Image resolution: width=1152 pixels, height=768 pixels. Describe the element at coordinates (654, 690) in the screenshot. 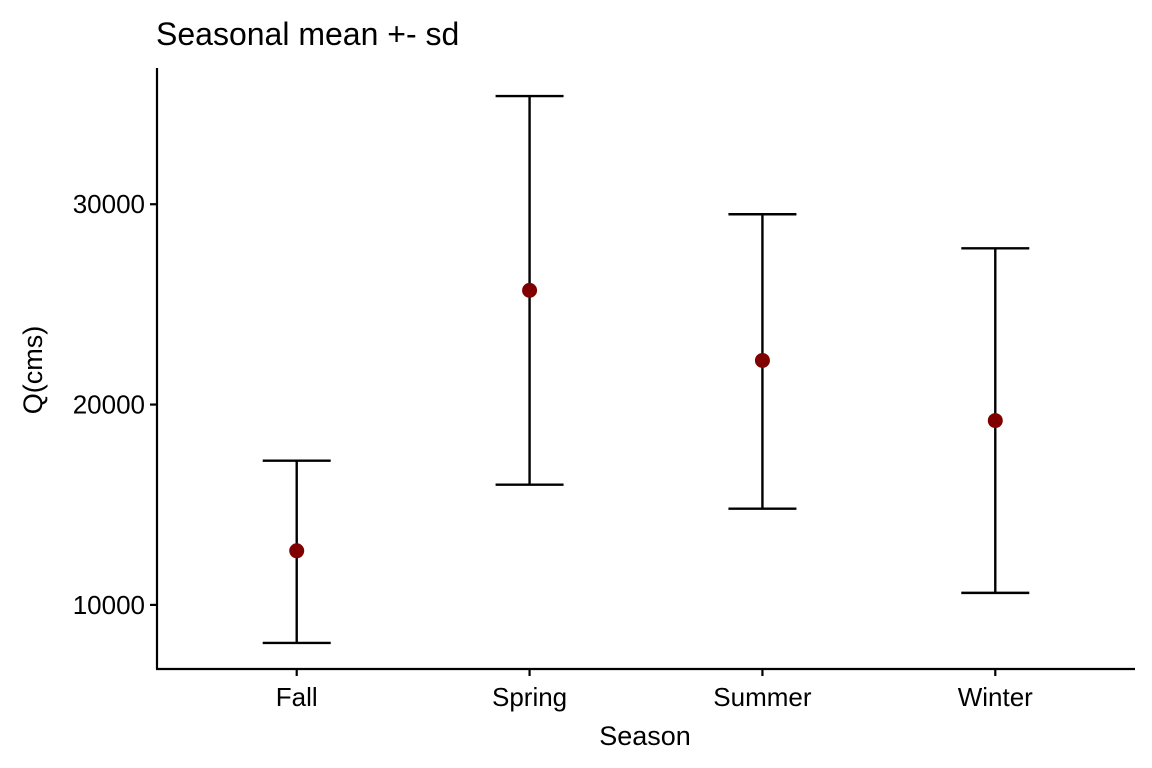

I see `x-axis: Fall Spring Summer Winter` at that location.